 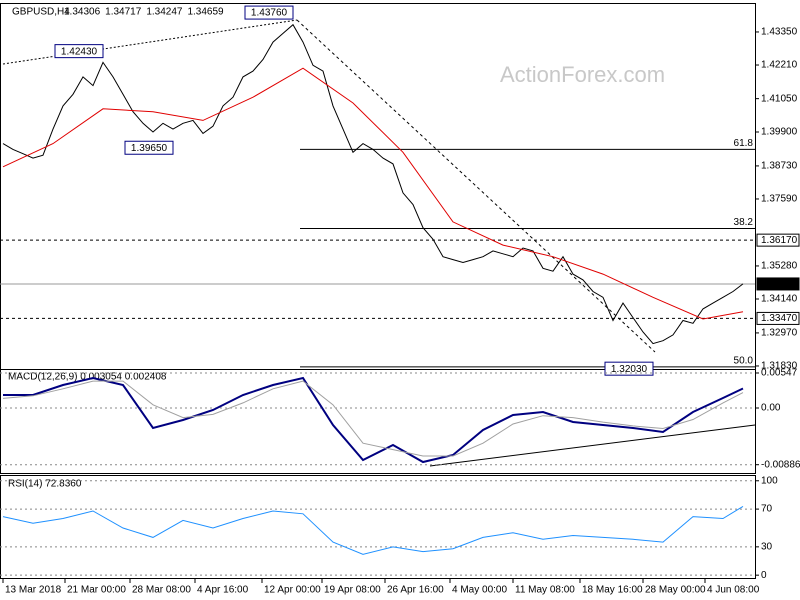 I want to click on annotation-label: 1.39650, so click(x=149, y=148).